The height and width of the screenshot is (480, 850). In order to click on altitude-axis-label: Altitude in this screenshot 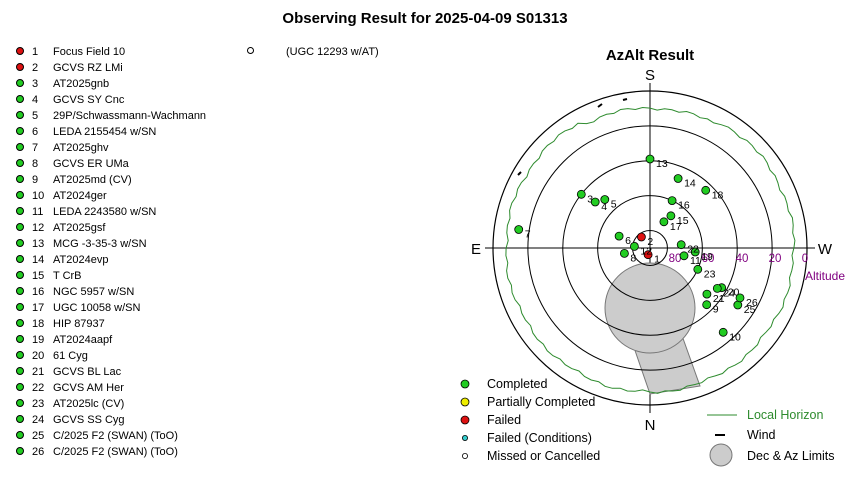, I will do `click(825, 276)`.